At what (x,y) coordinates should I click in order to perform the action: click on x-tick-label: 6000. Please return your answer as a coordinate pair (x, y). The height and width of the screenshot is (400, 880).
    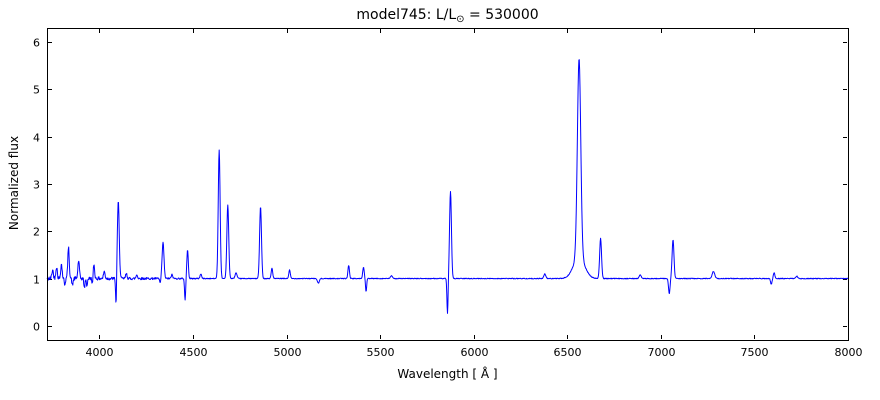
    Looking at the image, I should click on (475, 352).